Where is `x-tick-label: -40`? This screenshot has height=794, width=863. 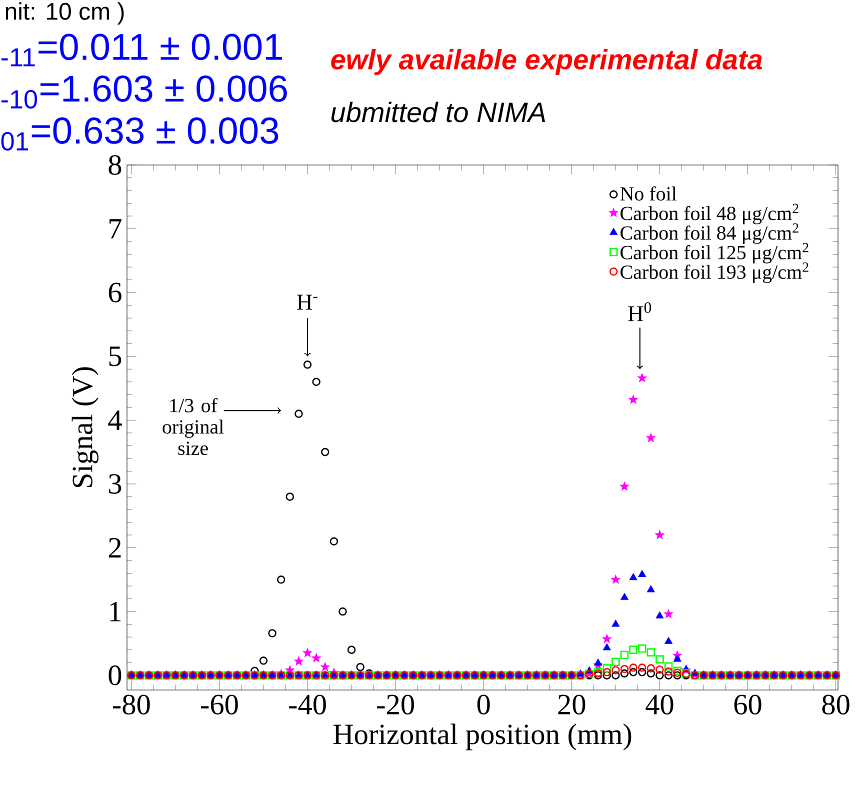
x-tick-label: -40 is located at coordinates (307, 704).